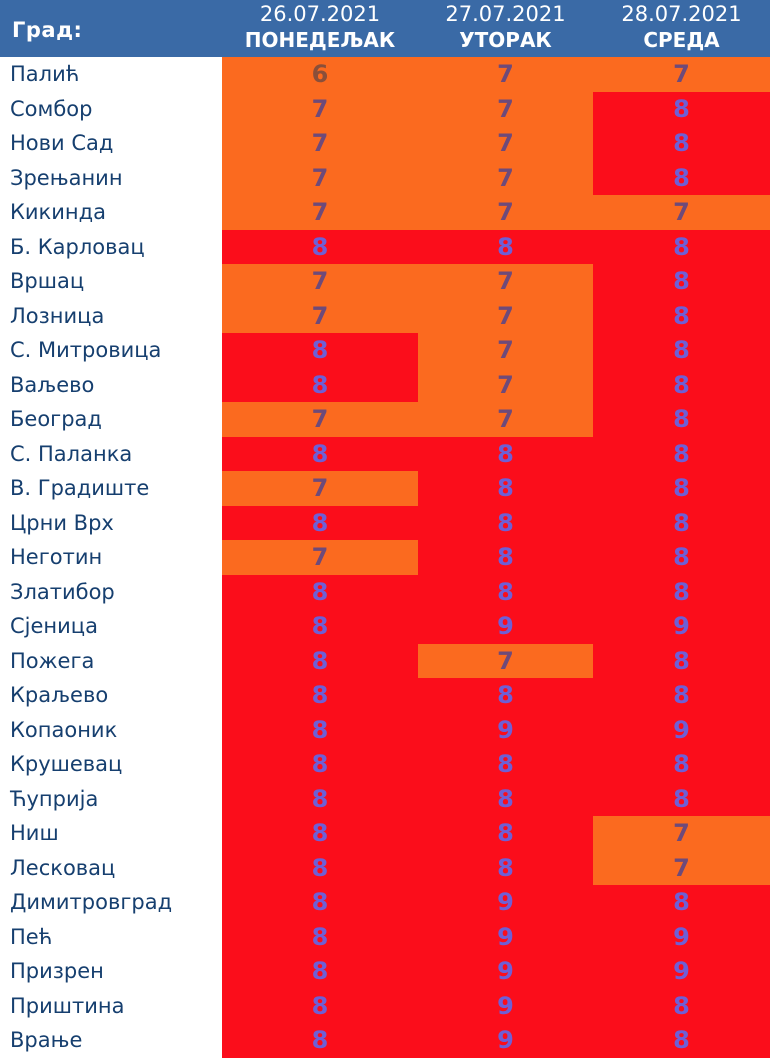  Describe the element at coordinates (681, 14) in the screenshot. I see `day-date: 28.07.2021` at that location.